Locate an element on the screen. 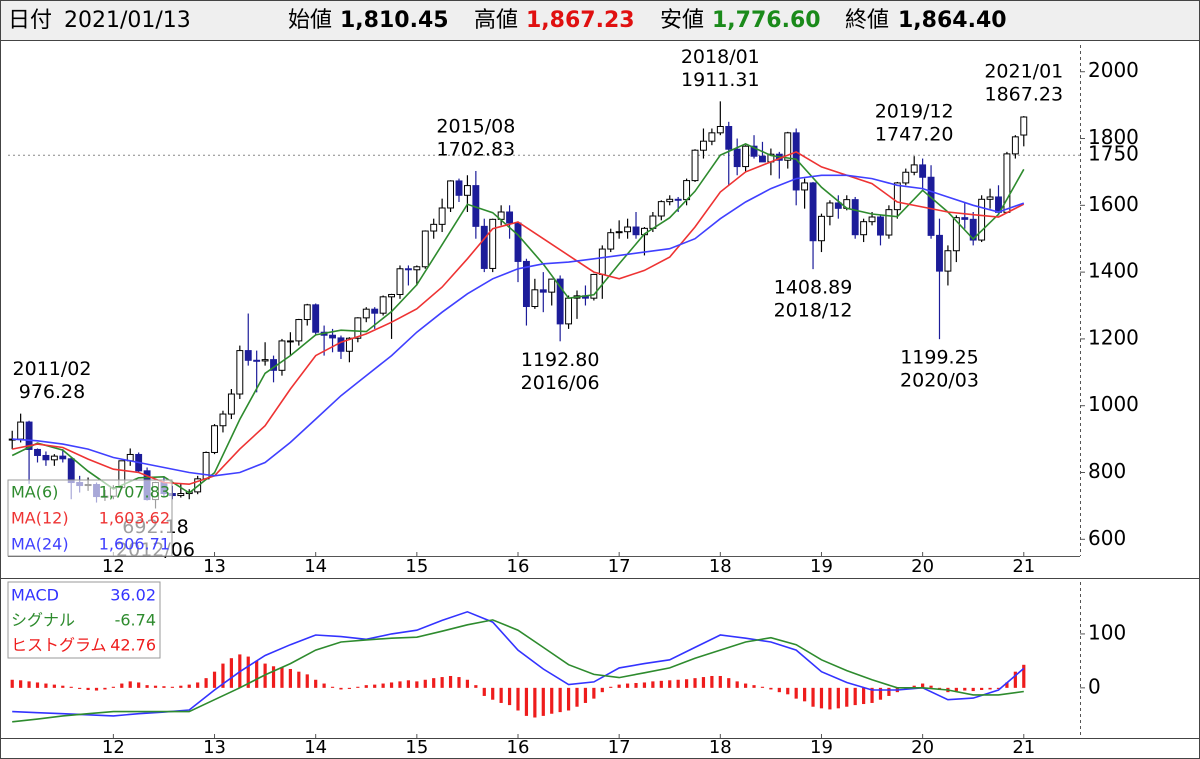  header-bar is located at coordinates (600, 20).